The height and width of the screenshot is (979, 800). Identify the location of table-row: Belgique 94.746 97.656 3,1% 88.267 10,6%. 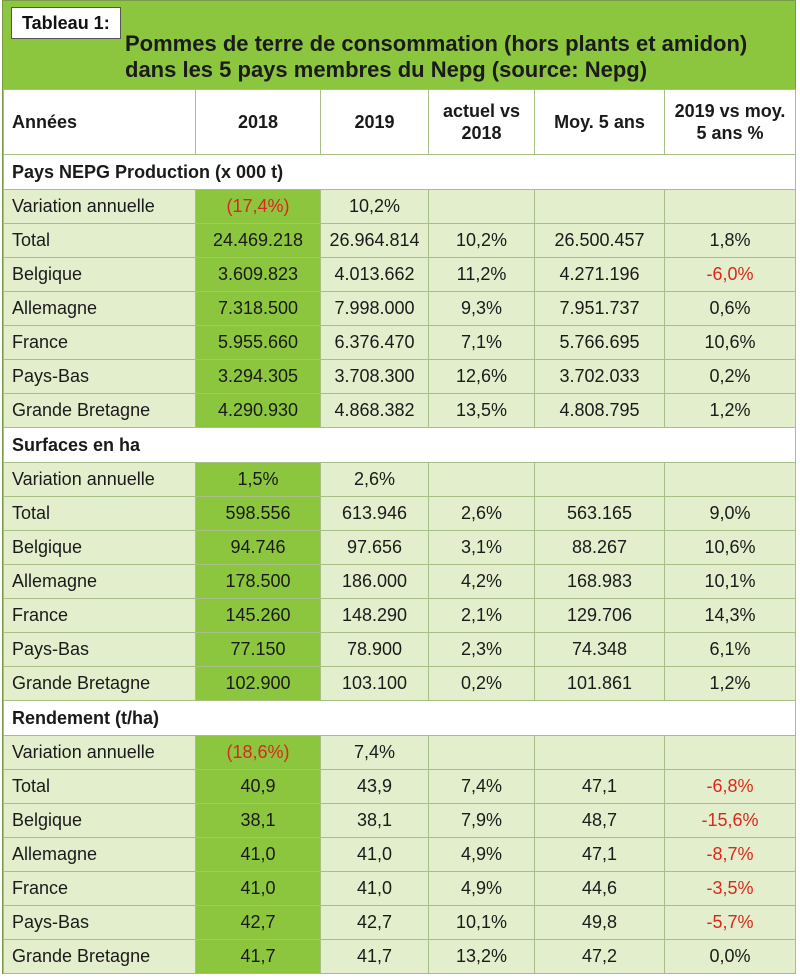
(399, 547).